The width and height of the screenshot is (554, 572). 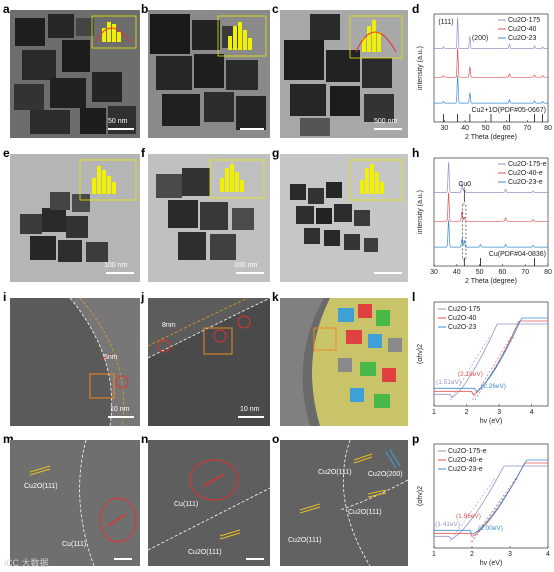 I want to click on hrtem-image-o: Cu2O(111) Cu2O(200) Cu2O(111) Cu2O(111), so click(x=344, y=503).